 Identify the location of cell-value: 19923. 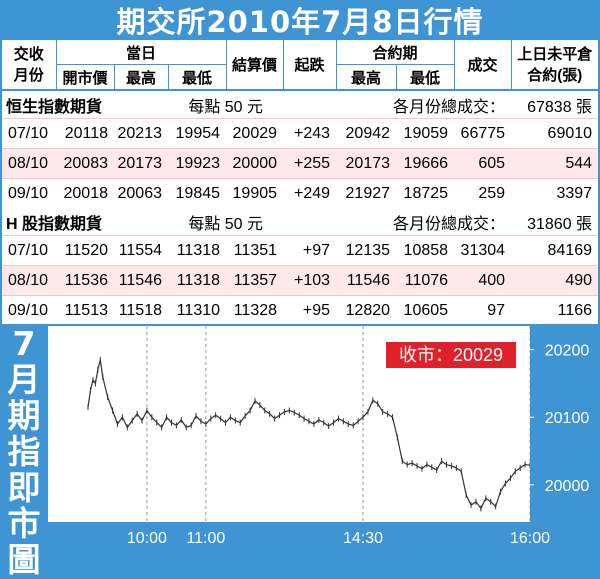
(197, 163).